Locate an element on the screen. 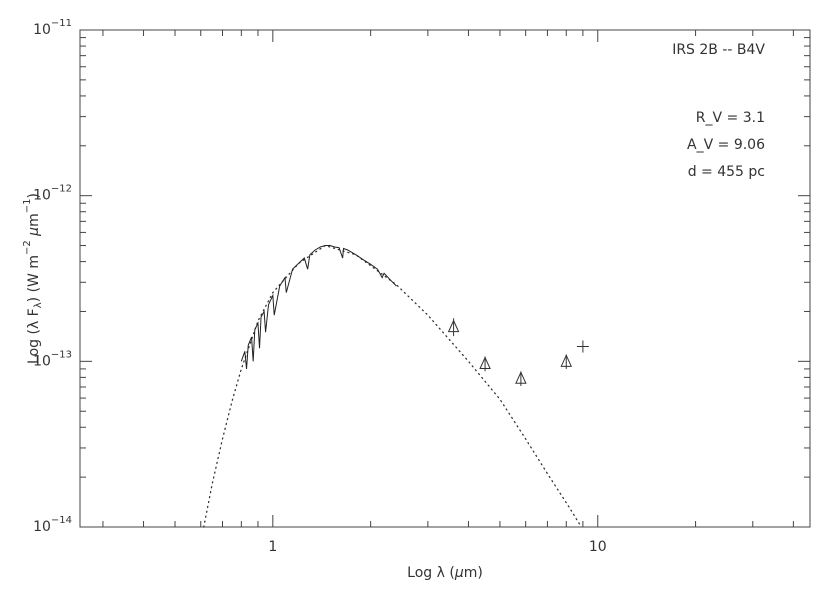  y-tick-label: 10−12 is located at coordinates (52, 194).